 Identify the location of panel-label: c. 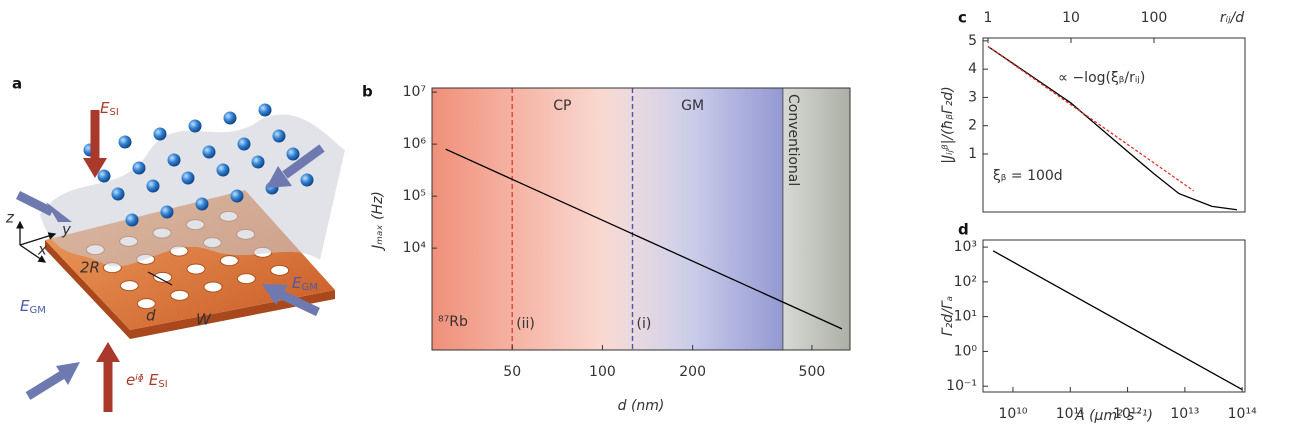
(962, 18).